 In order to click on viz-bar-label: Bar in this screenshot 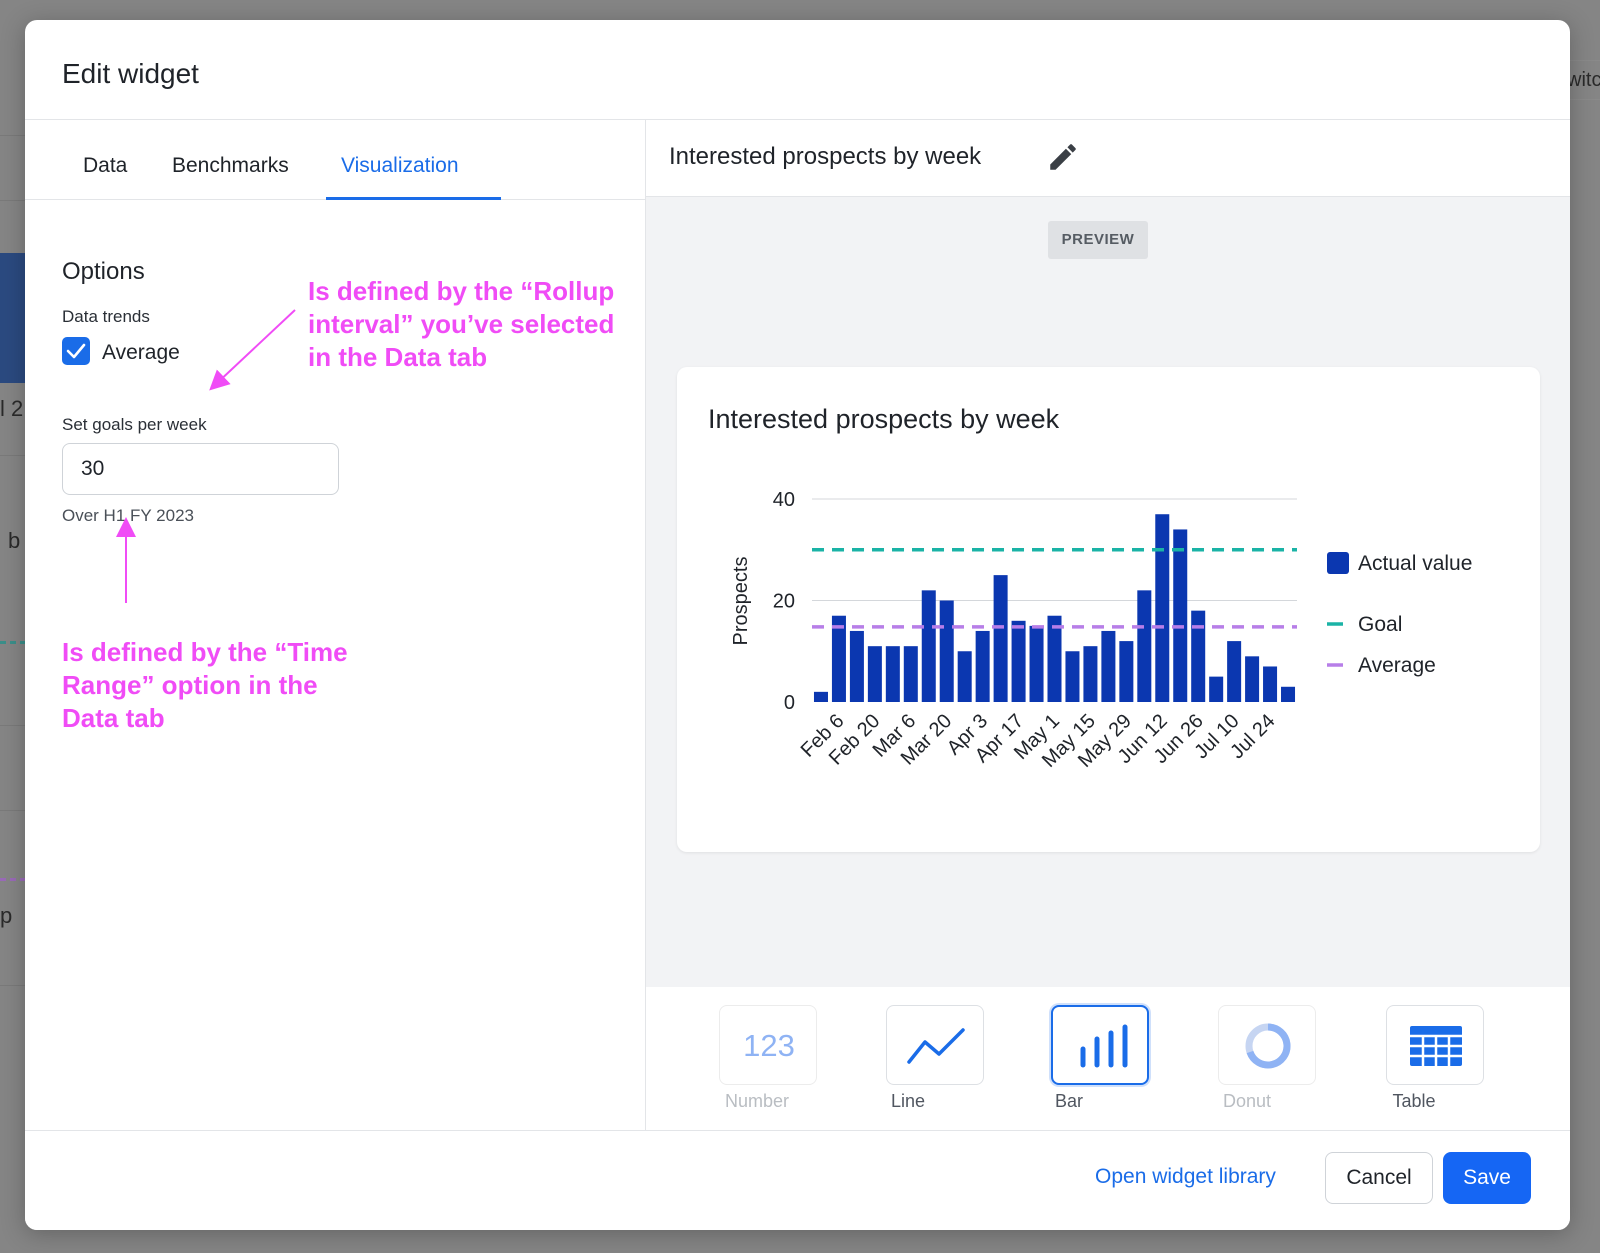, I will do `click(1068, 1101)`.